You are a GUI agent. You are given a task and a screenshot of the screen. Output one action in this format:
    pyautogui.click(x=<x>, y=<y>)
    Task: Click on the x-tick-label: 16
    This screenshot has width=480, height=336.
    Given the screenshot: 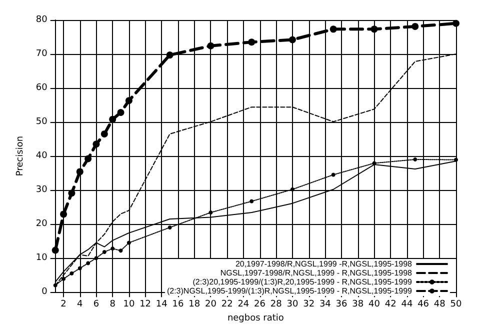 What is the action you would take?
    pyautogui.click(x=178, y=305)
    